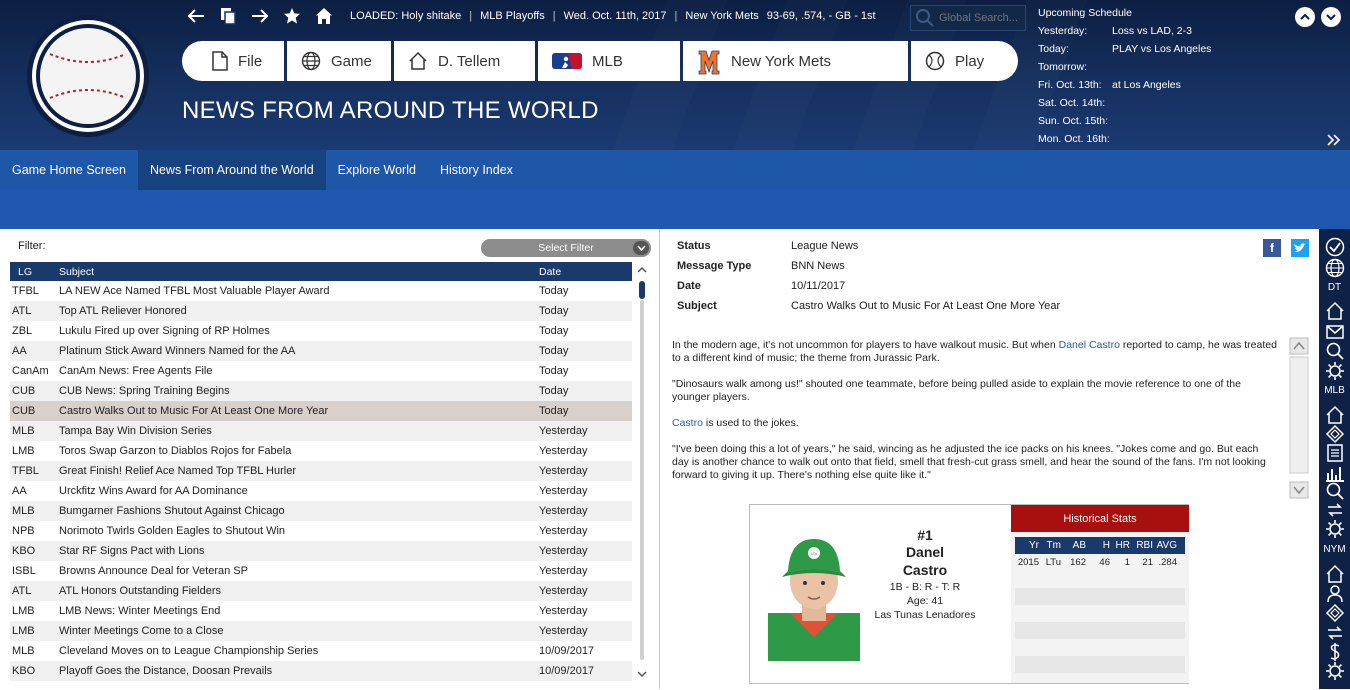 This screenshot has width=1350, height=690. I want to click on meta-value: 10/11/2017, so click(818, 286).